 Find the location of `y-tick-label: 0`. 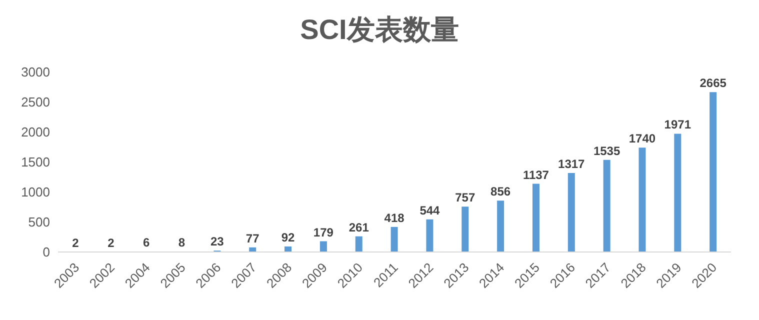

y-tick-label: 0 is located at coordinates (46, 252).